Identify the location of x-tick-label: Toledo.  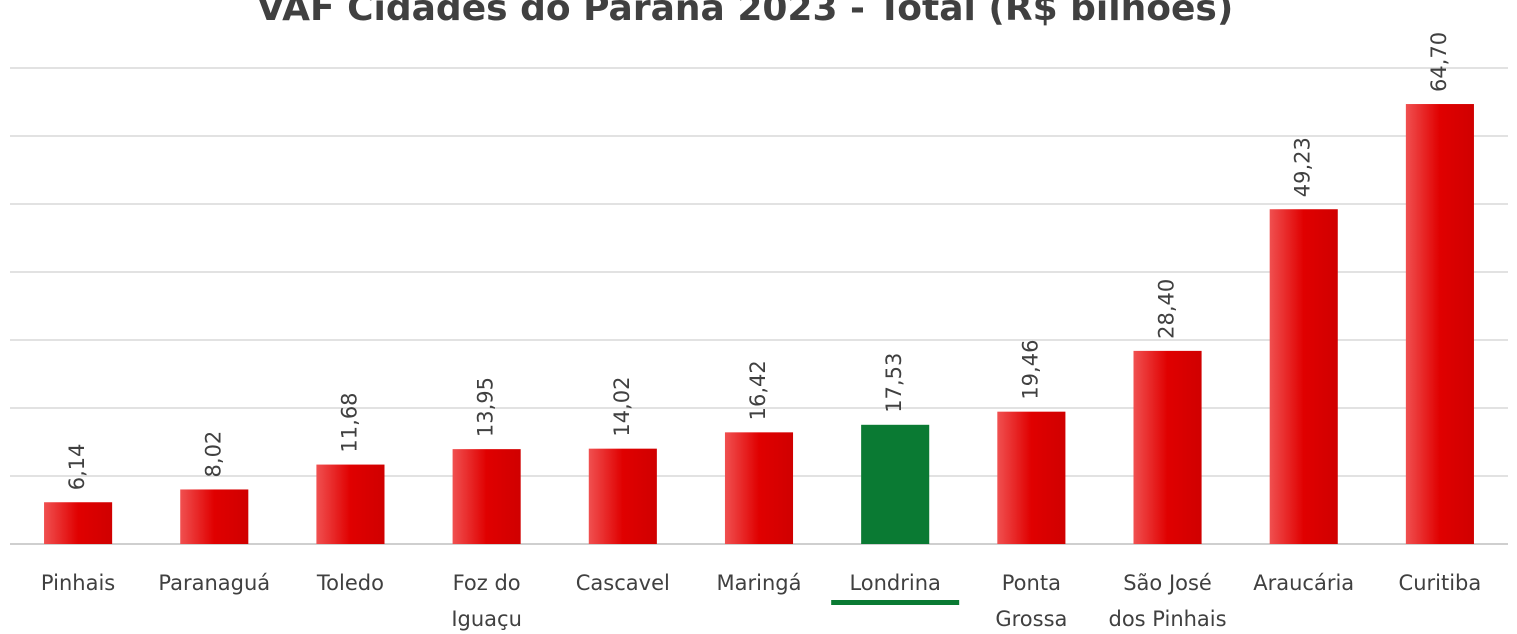
(350, 583).